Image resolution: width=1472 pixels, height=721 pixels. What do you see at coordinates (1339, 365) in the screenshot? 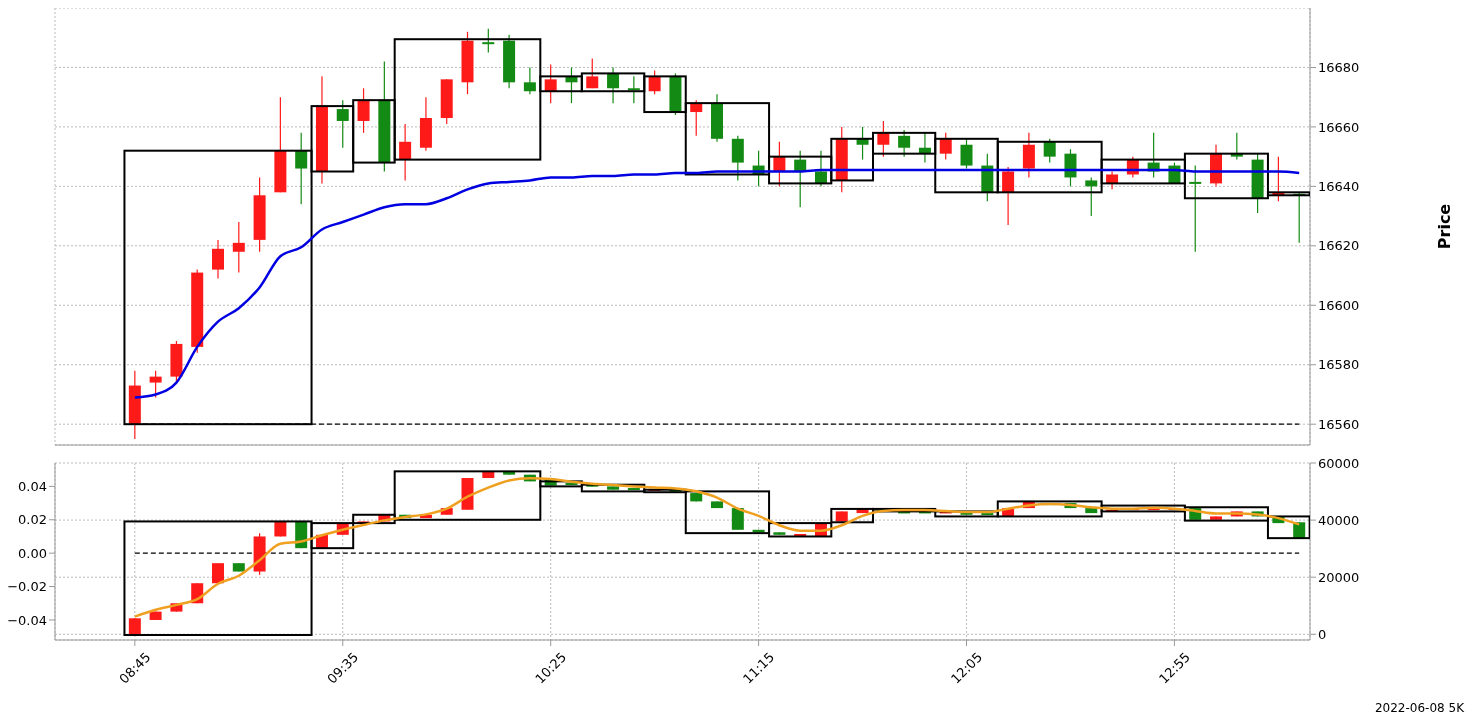
I see `y-tick-label: 16580` at bounding box center [1339, 365].